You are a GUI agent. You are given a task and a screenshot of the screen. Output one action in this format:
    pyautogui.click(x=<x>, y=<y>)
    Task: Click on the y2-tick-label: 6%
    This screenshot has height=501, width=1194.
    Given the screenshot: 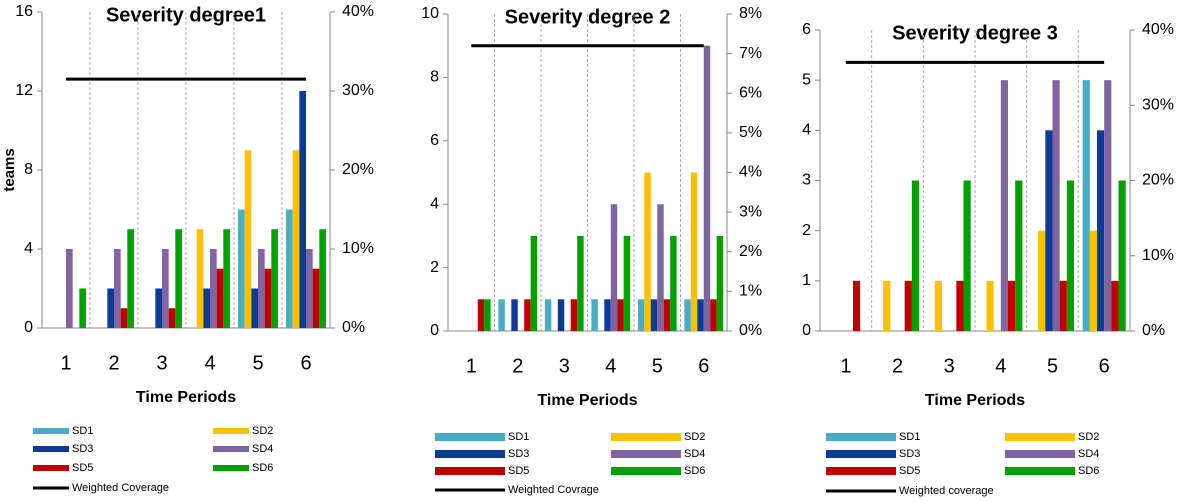 What is the action you would take?
    pyautogui.click(x=750, y=92)
    